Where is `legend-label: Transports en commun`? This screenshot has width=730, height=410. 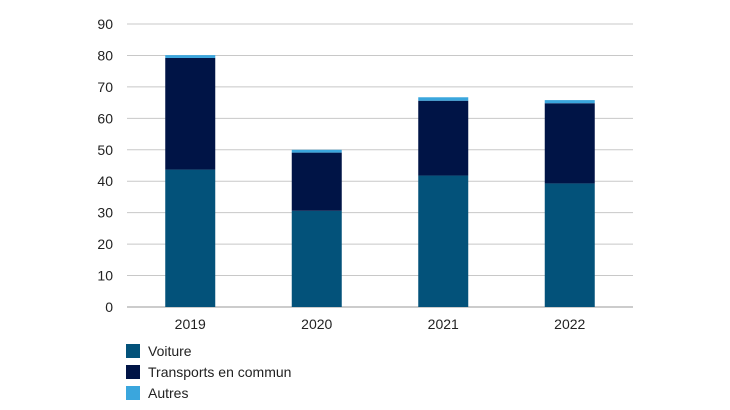 legend-label: Transports en commun is located at coordinates (220, 371).